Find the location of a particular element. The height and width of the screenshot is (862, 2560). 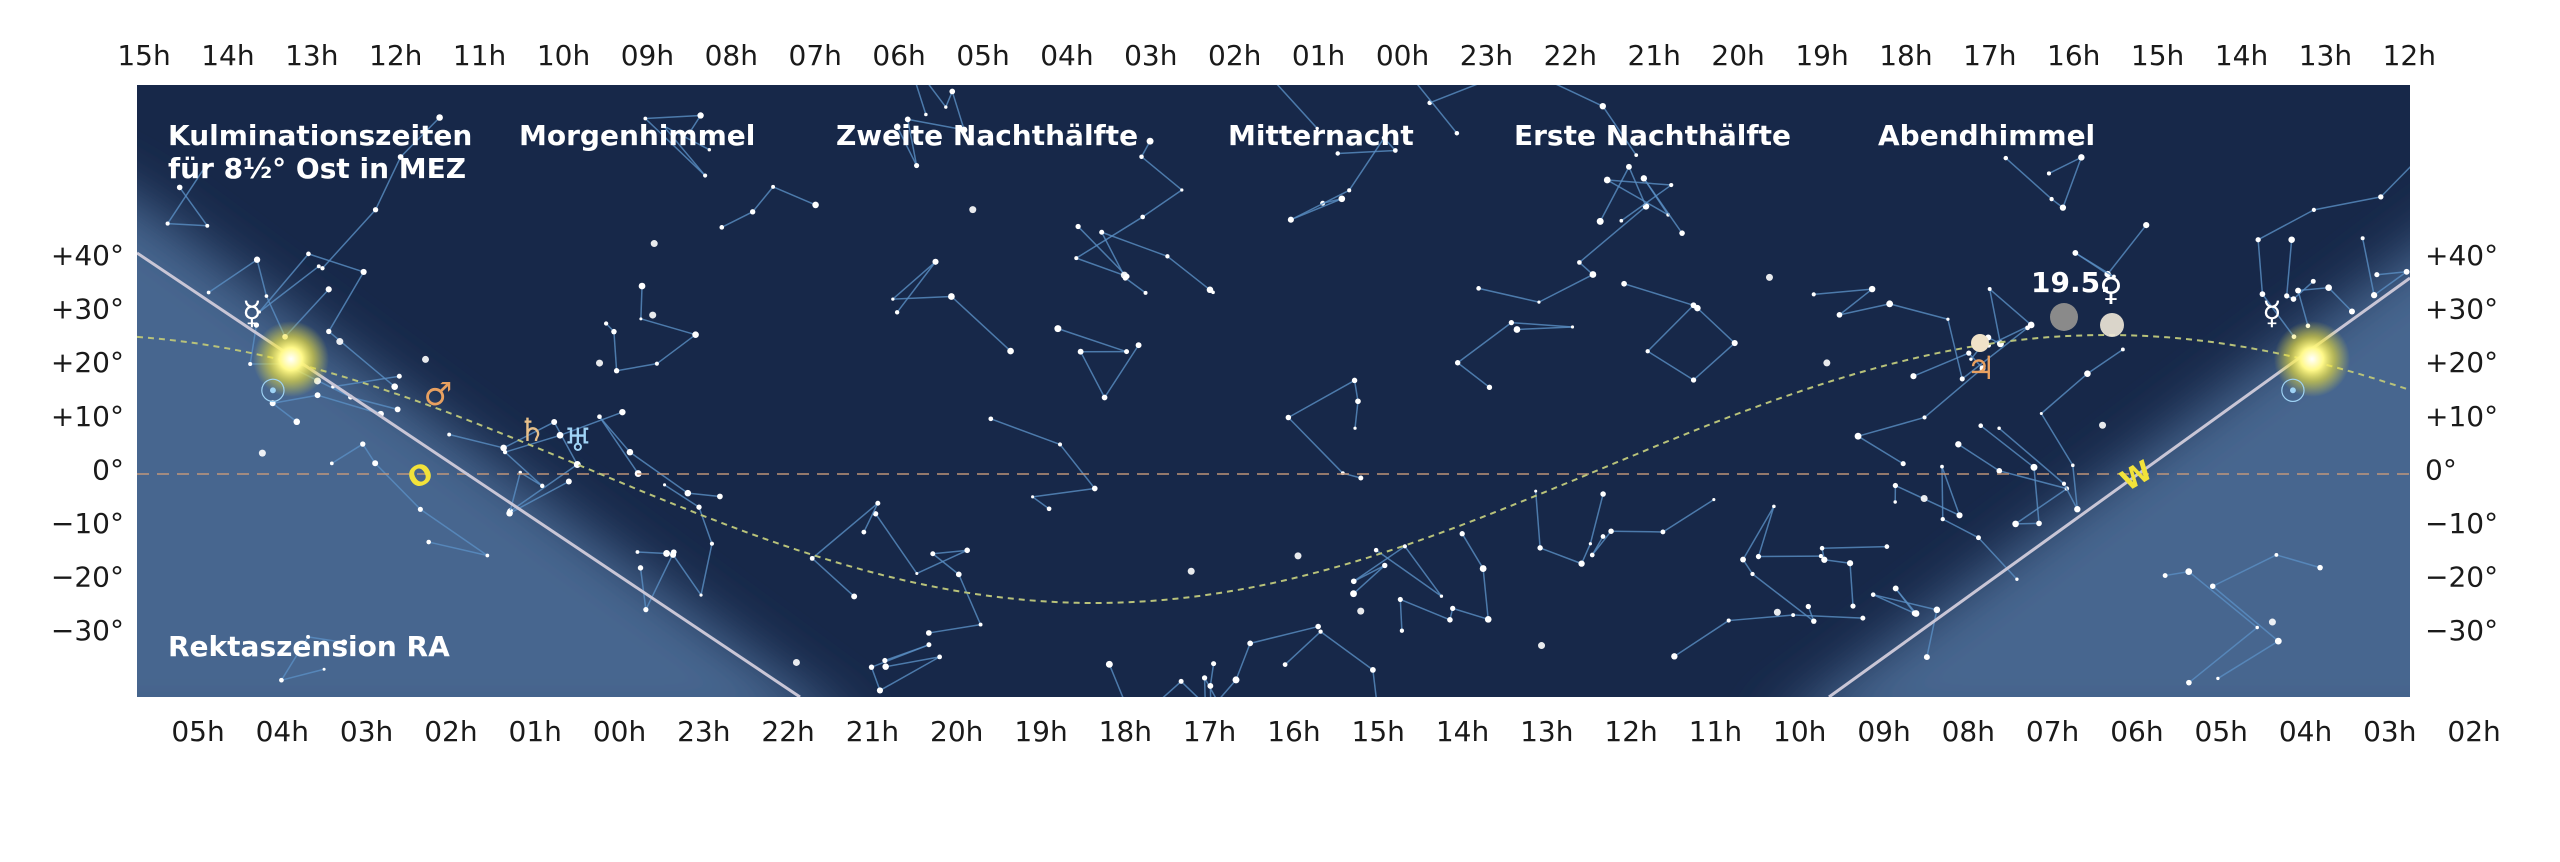

left-dec-label: +30° is located at coordinates (87, 309).